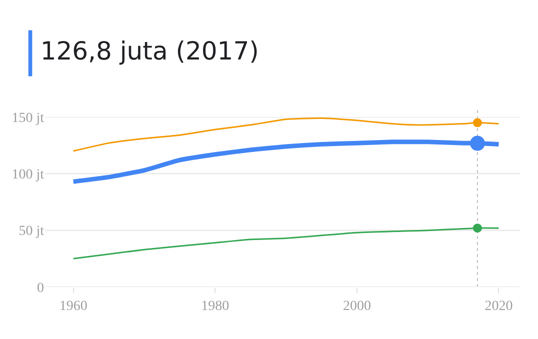 This screenshot has height=339, width=538. Describe the element at coordinates (149, 51) in the screenshot. I see `chart-title: 126,8 juta (2017)` at that location.